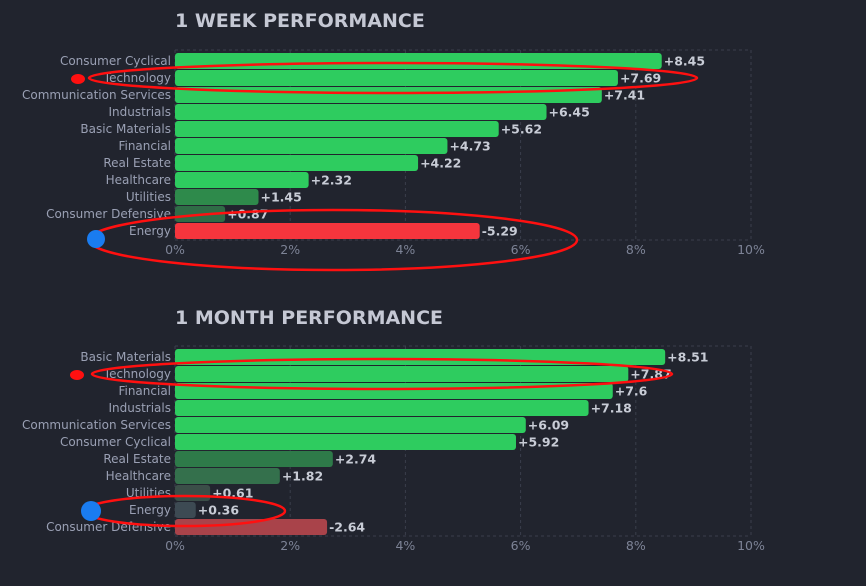 Image resolution: width=866 pixels, height=586 pixels. What do you see at coordinates (650, 374) in the screenshot?
I see `value-label: +7.87` at bounding box center [650, 374].